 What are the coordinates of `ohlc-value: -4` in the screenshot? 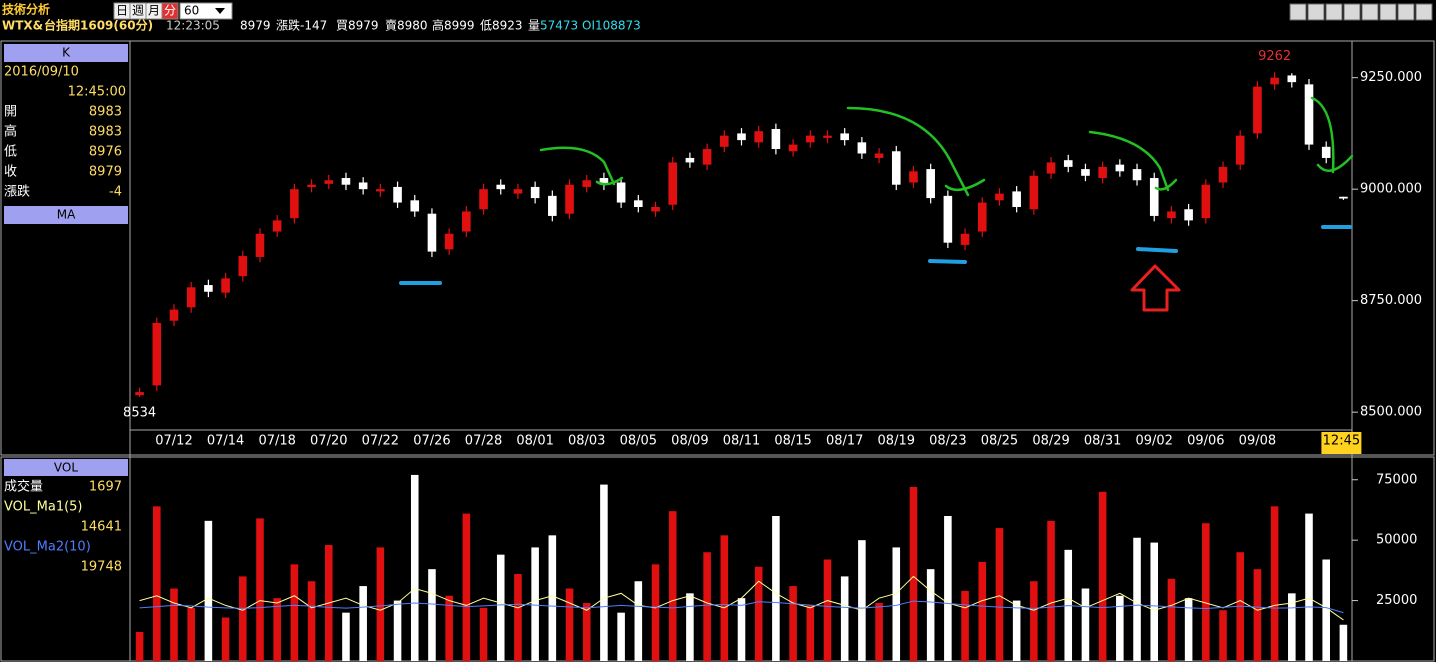 It's located at (115, 192).